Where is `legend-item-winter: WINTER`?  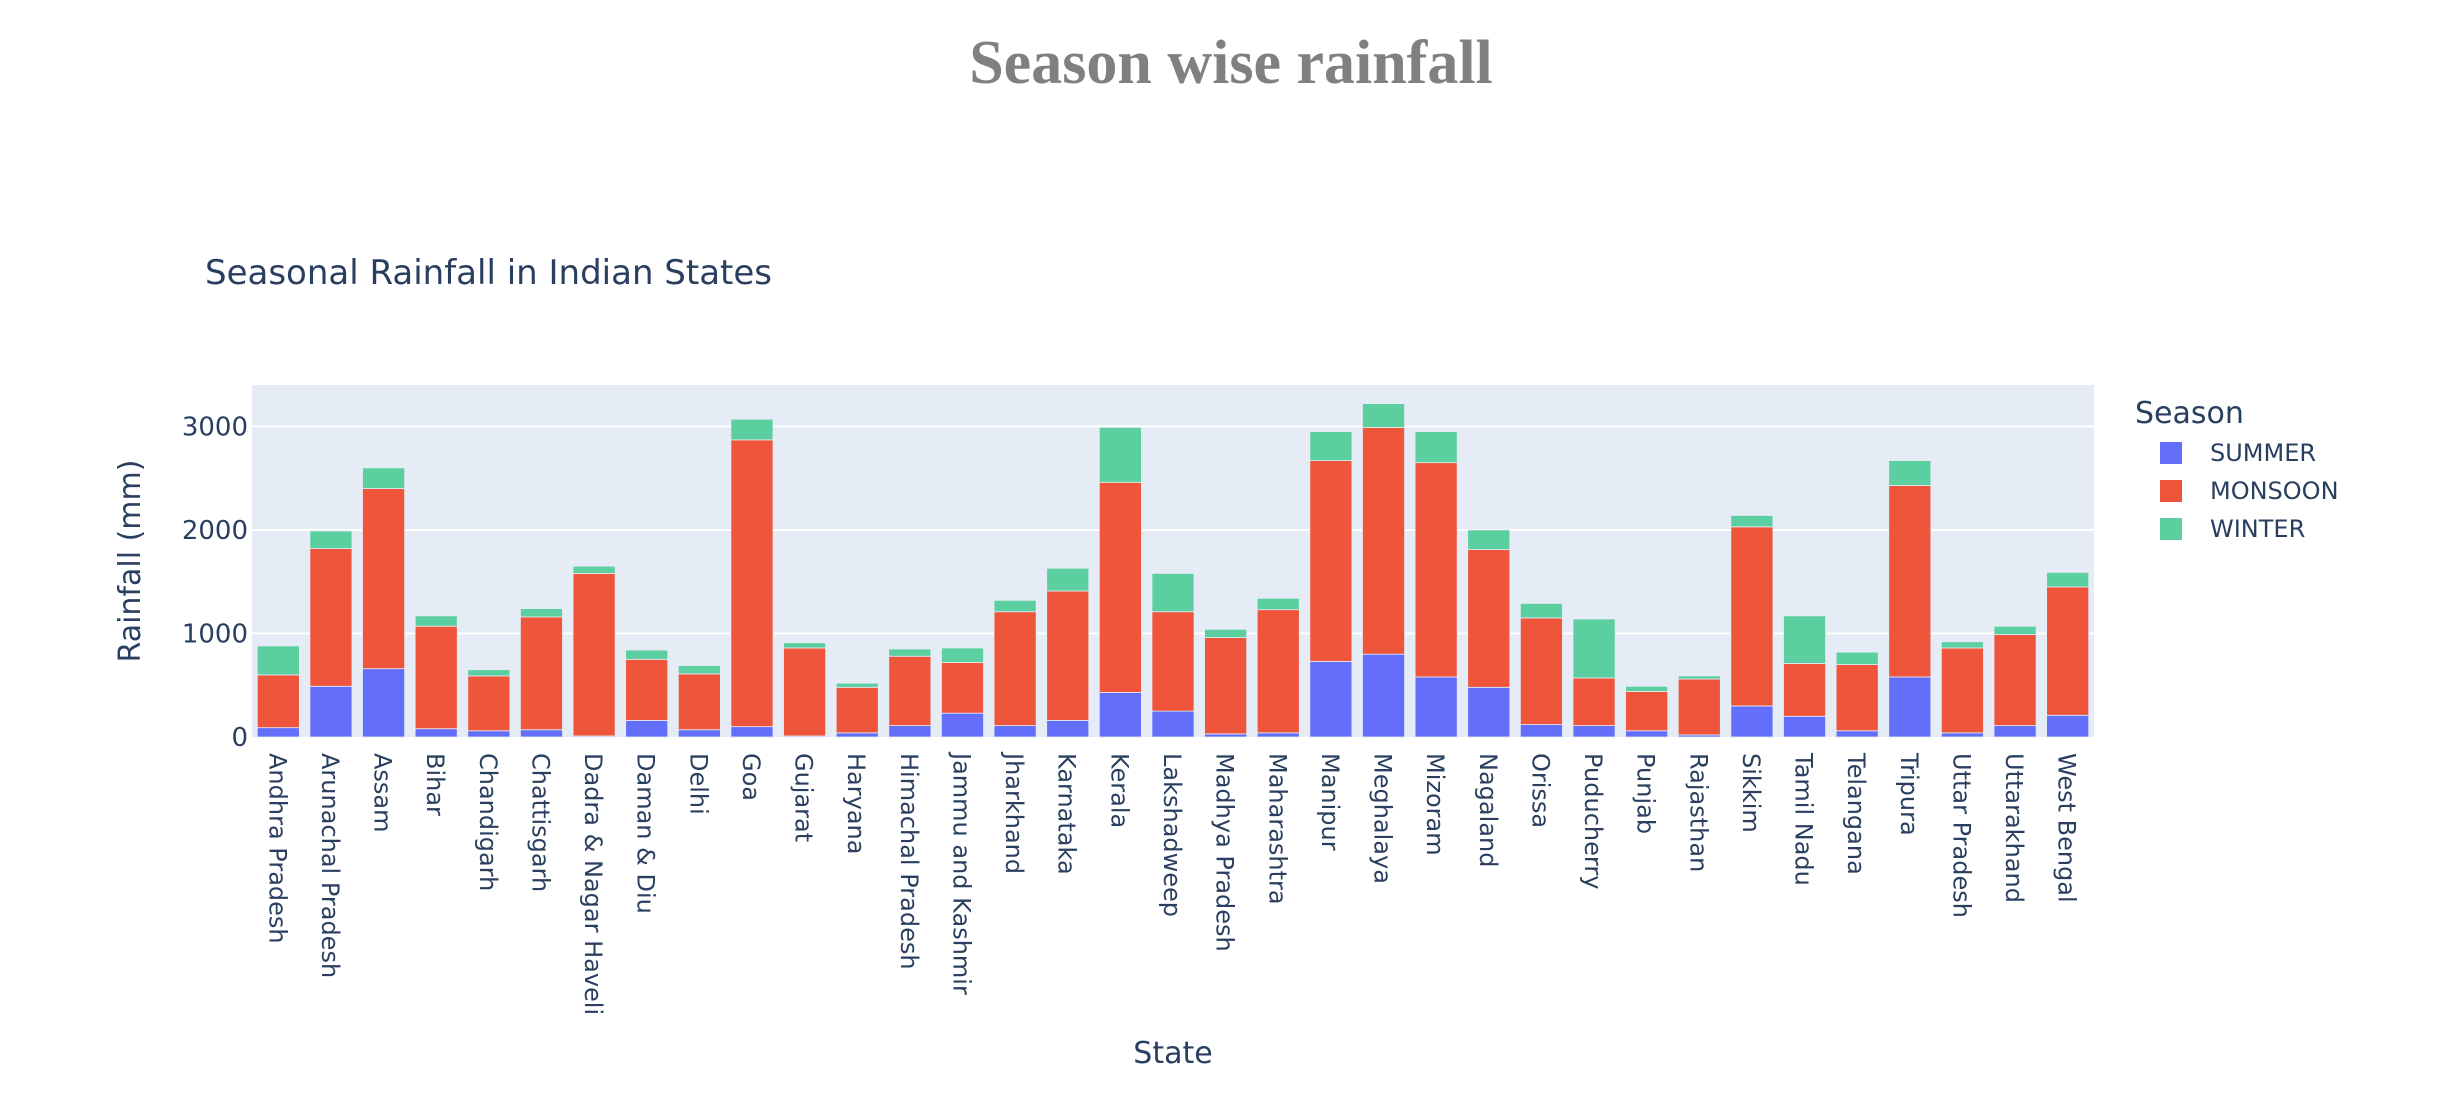 legend-item-winter: WINTER is located at coordinates (2232, 529).